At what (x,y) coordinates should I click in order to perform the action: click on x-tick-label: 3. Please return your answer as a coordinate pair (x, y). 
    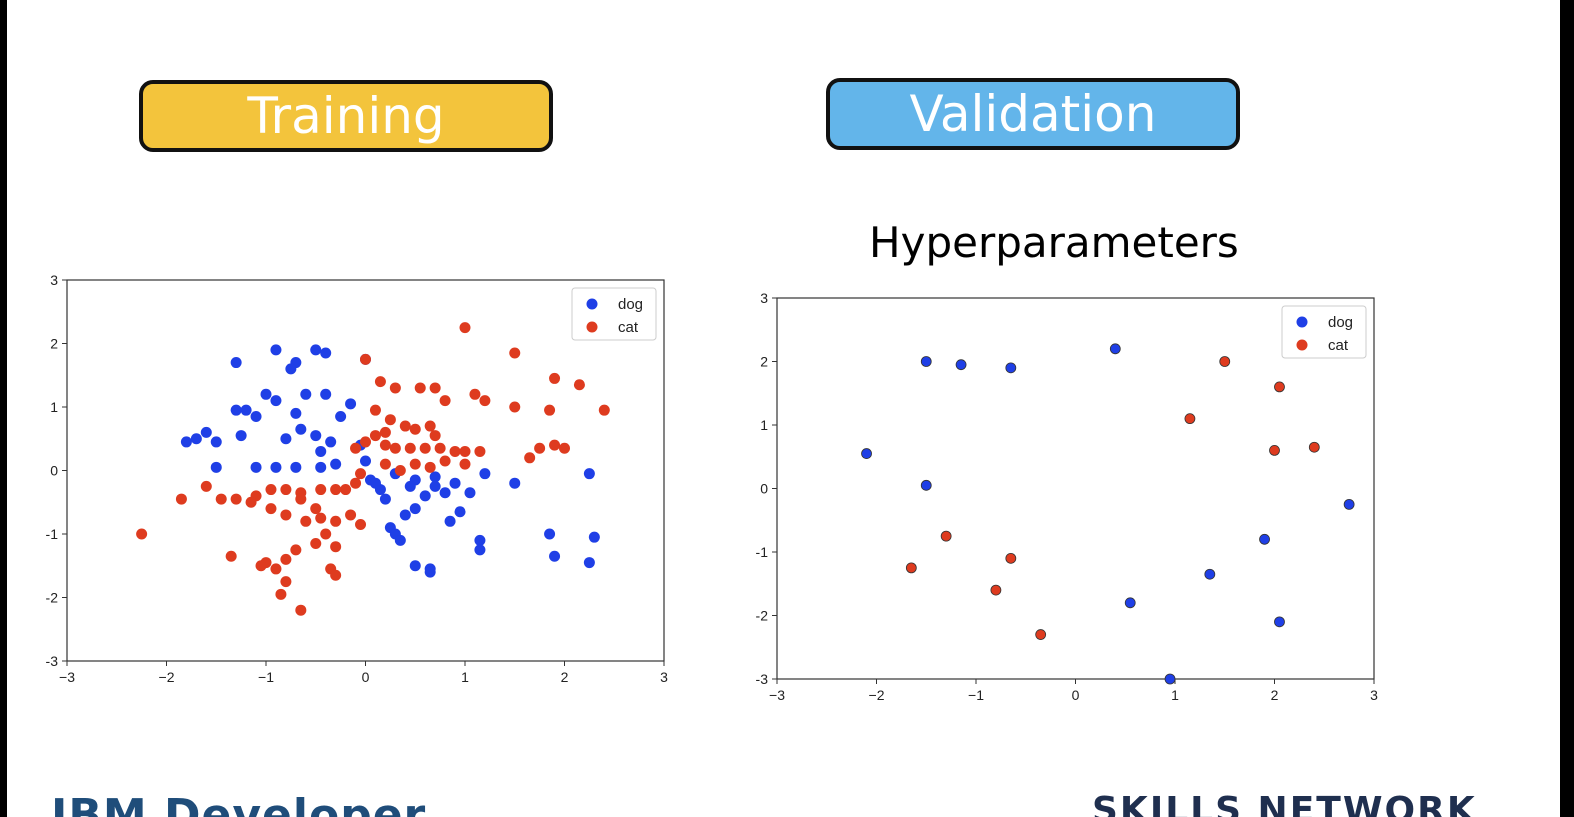
    Looking at the image, I should click on (664, 677).